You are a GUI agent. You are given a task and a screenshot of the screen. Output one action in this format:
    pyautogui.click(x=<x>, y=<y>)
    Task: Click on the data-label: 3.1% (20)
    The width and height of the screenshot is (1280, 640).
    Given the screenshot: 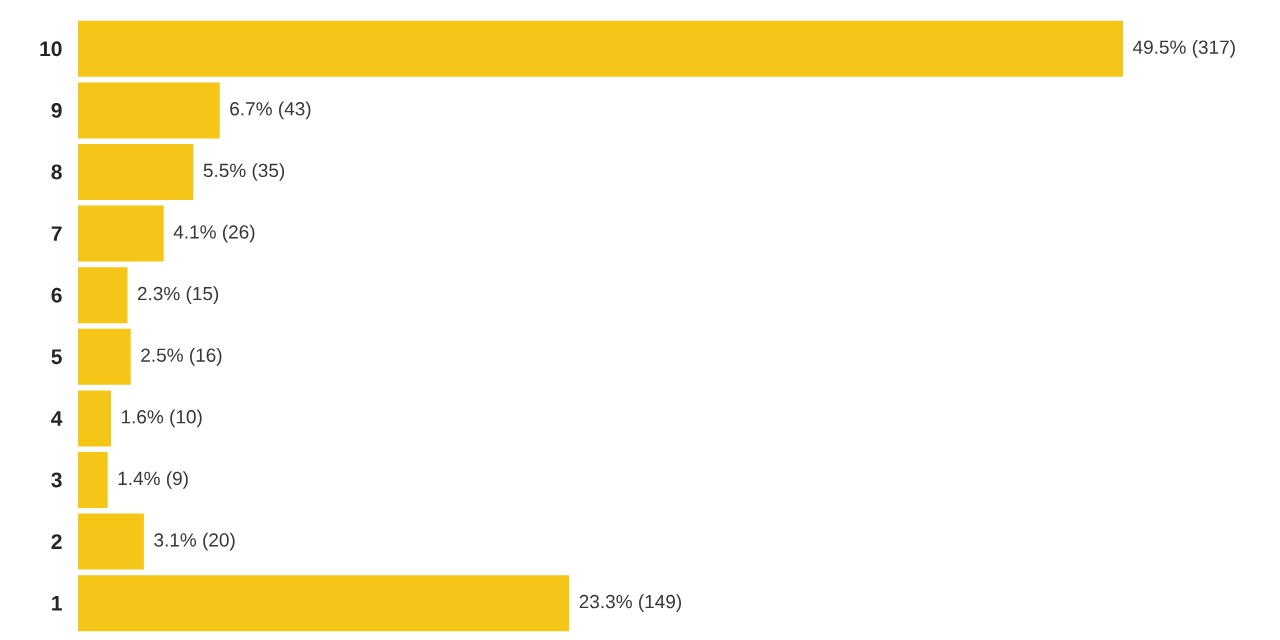 What is the action you would take?
    pyautogui.click(x=194, y=541)
    